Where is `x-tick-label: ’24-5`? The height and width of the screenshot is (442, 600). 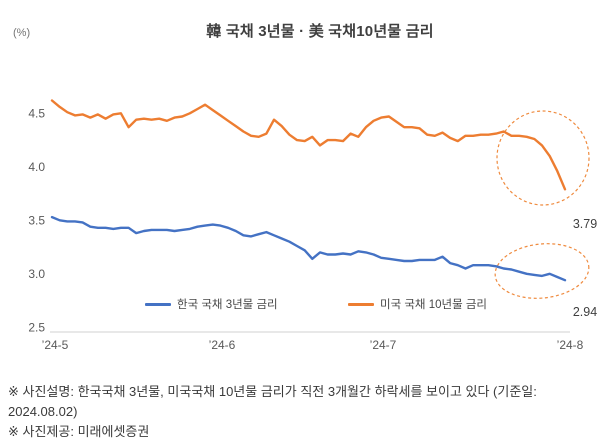 x-tick-label: ’24-5 is located at coordinates (55, 345).